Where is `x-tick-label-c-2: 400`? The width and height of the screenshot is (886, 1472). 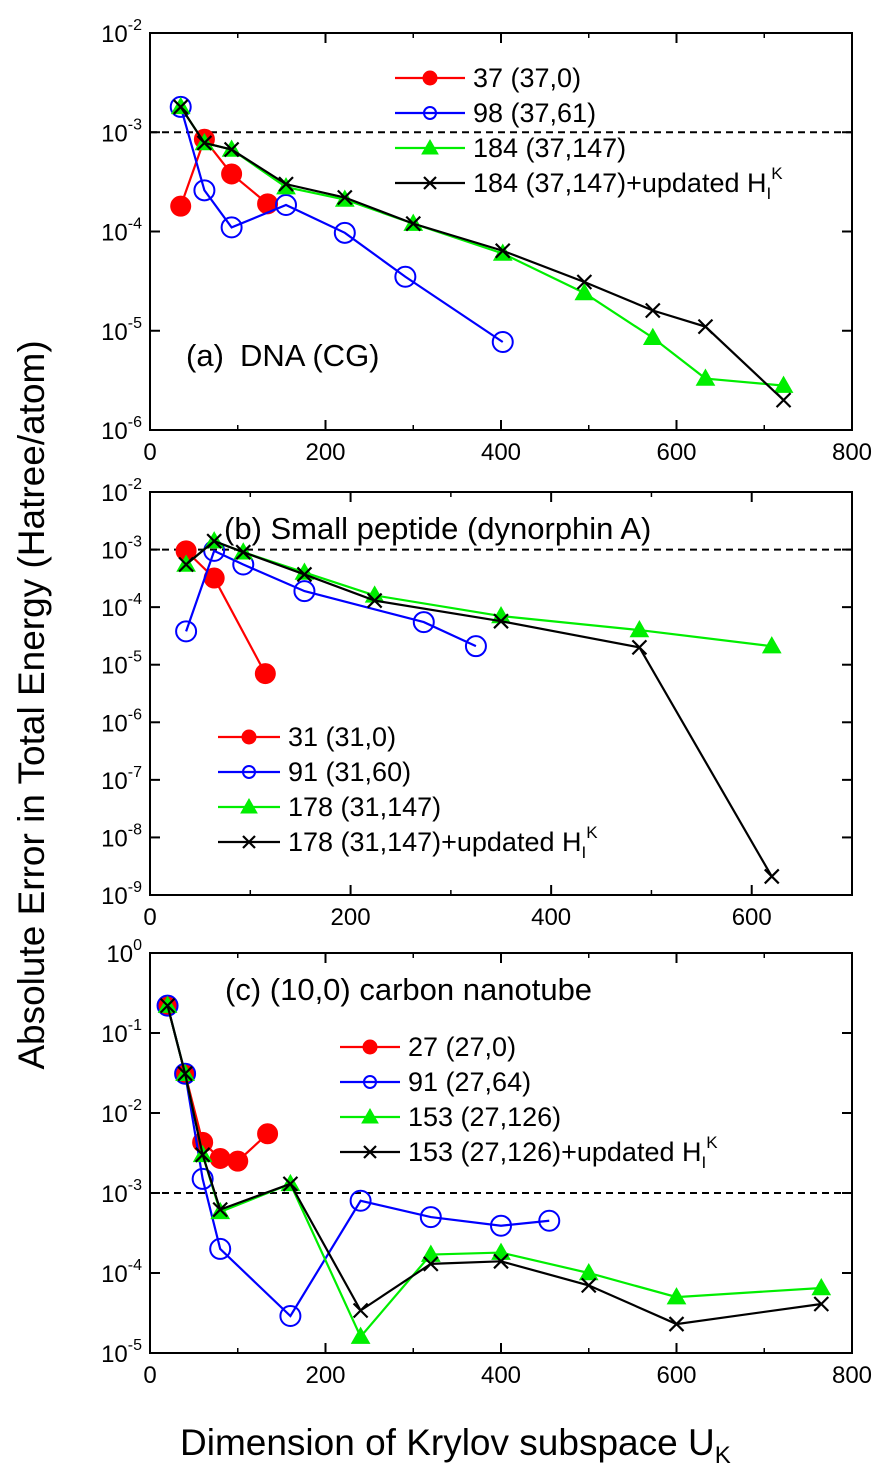 x-tick-label-c-2: 400 is located at coordinates (501, 1375).